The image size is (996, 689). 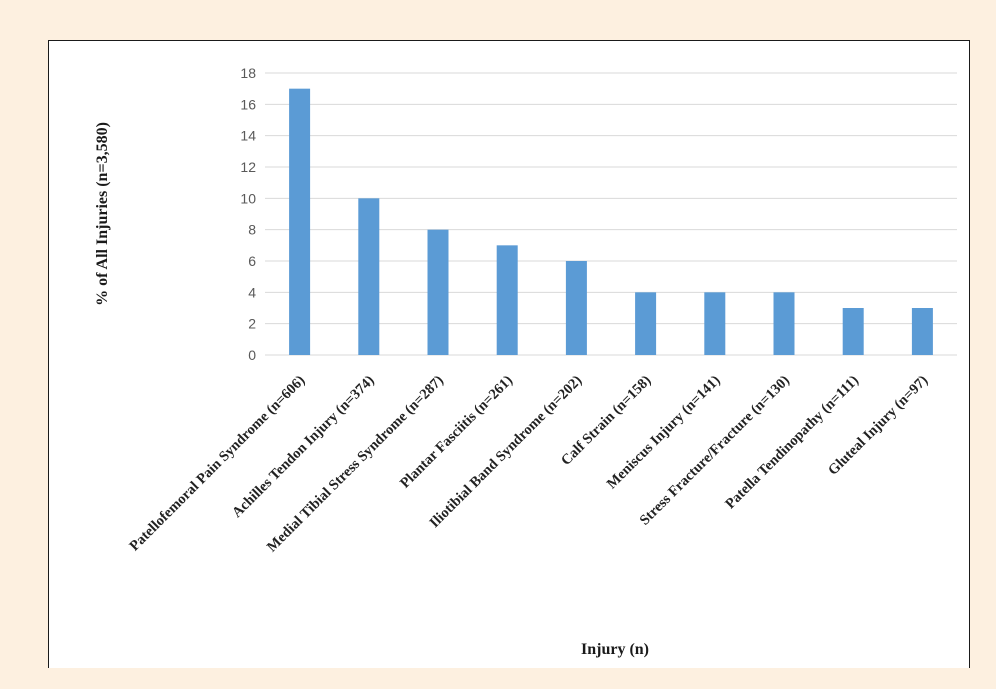 What do you see at coordinates (456, 431) in the screenshot?
I see `x-category-label: Plantar Fasciitis (n=261)` at bounding box center [456, 431].